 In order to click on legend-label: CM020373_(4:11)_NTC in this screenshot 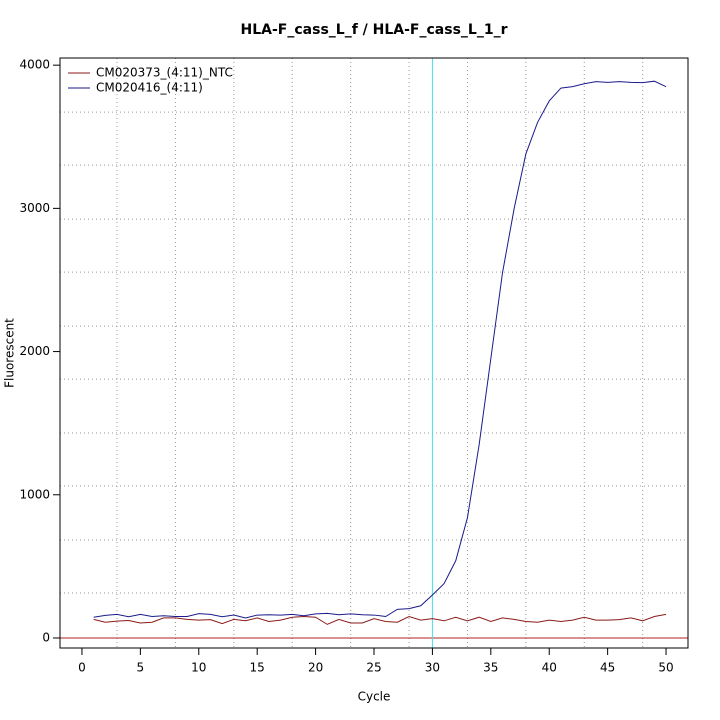, I will do `click(164, 73)`.